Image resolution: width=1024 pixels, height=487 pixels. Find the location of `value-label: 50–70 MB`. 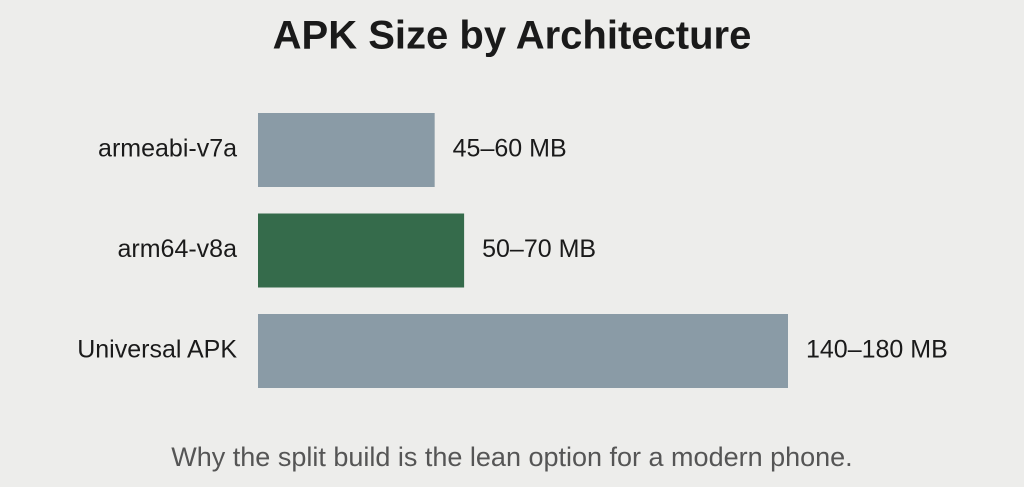

value-label: 50–70 MB is located at coordinates (539, 249).